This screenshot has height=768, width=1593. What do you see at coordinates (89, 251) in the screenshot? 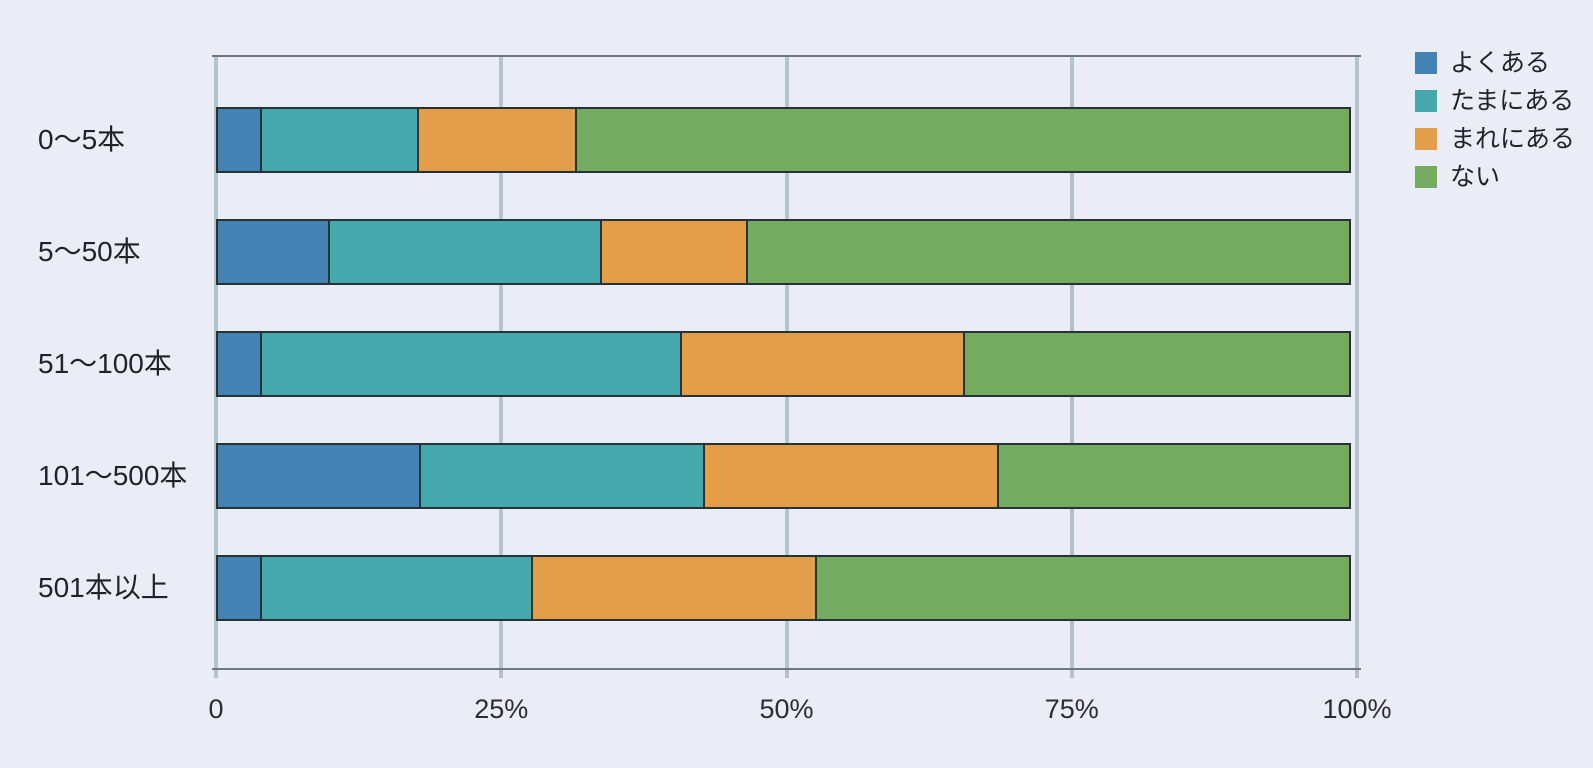
I see `y-axis-label: 5〜50本` at bounding box center [89, 251].